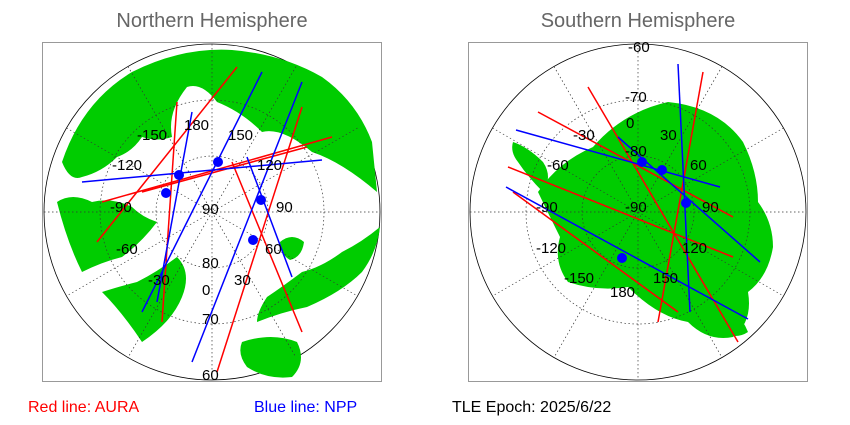 The image size is (850, 425). I want to click on north-lat-labels: 90 80 70 60, so click(210, 291).